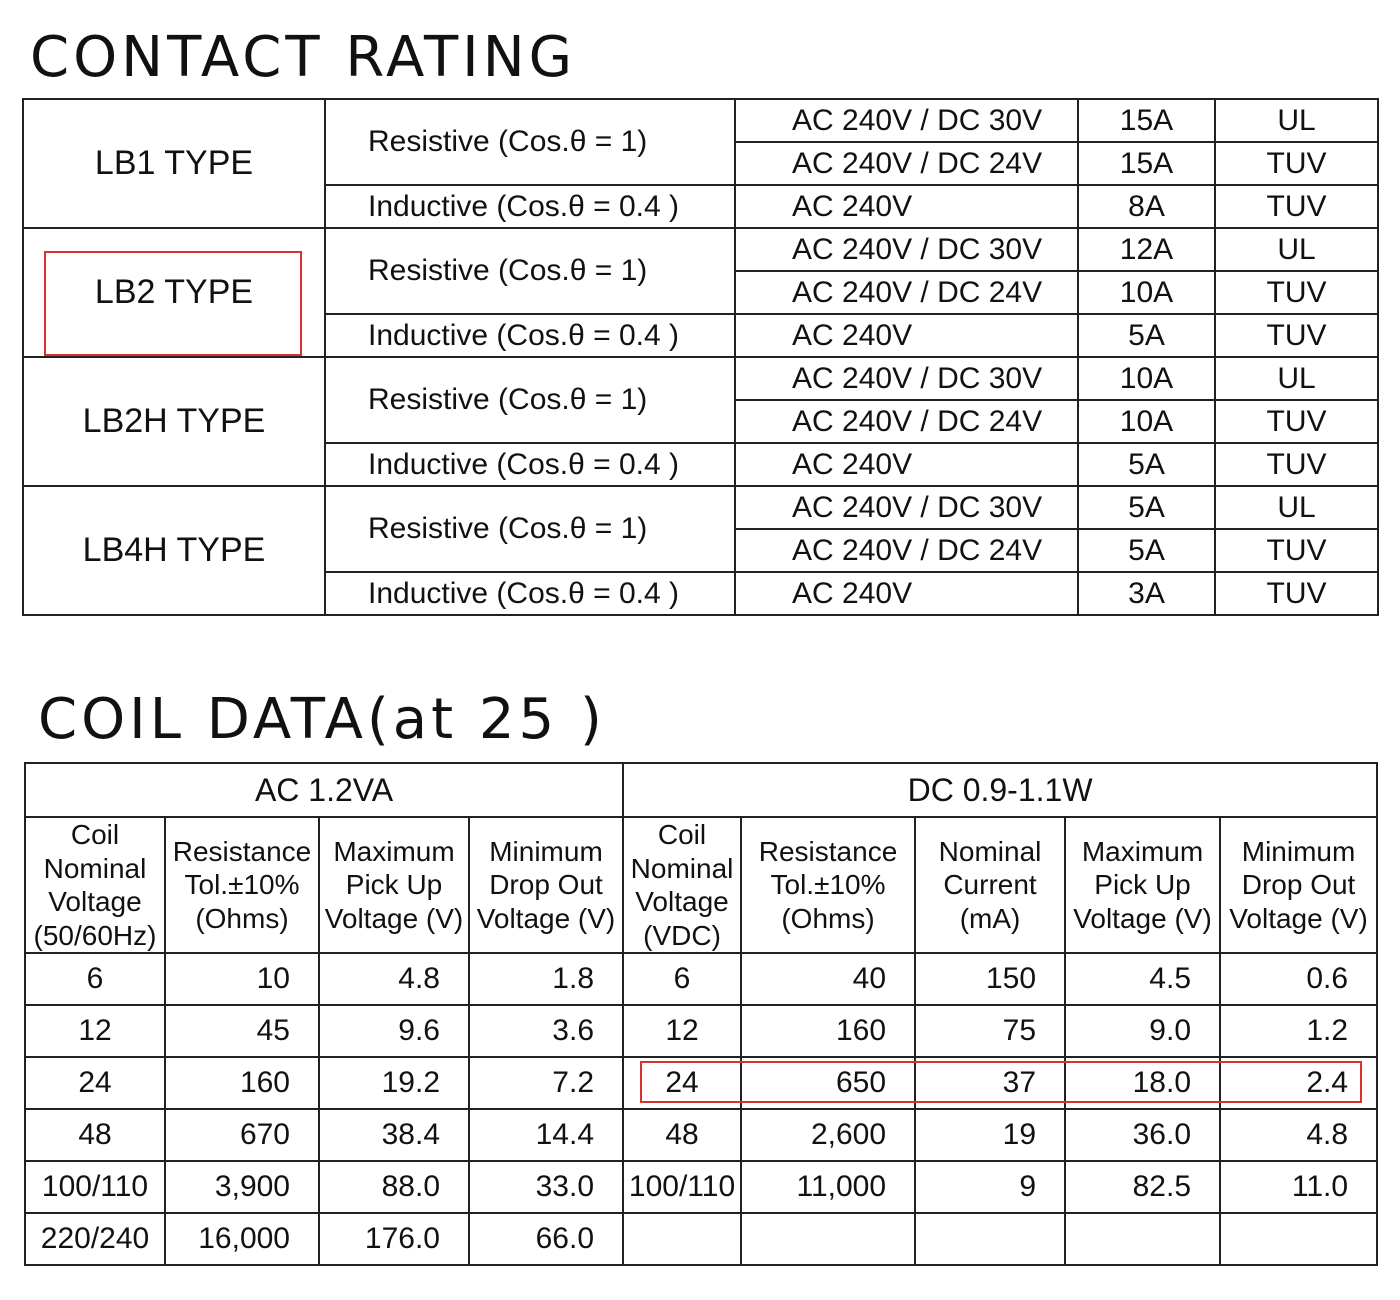  Describe the element at coordinates (546, 1031) in the screenshot. I see `ac-coil-value: 3.6` at that location.